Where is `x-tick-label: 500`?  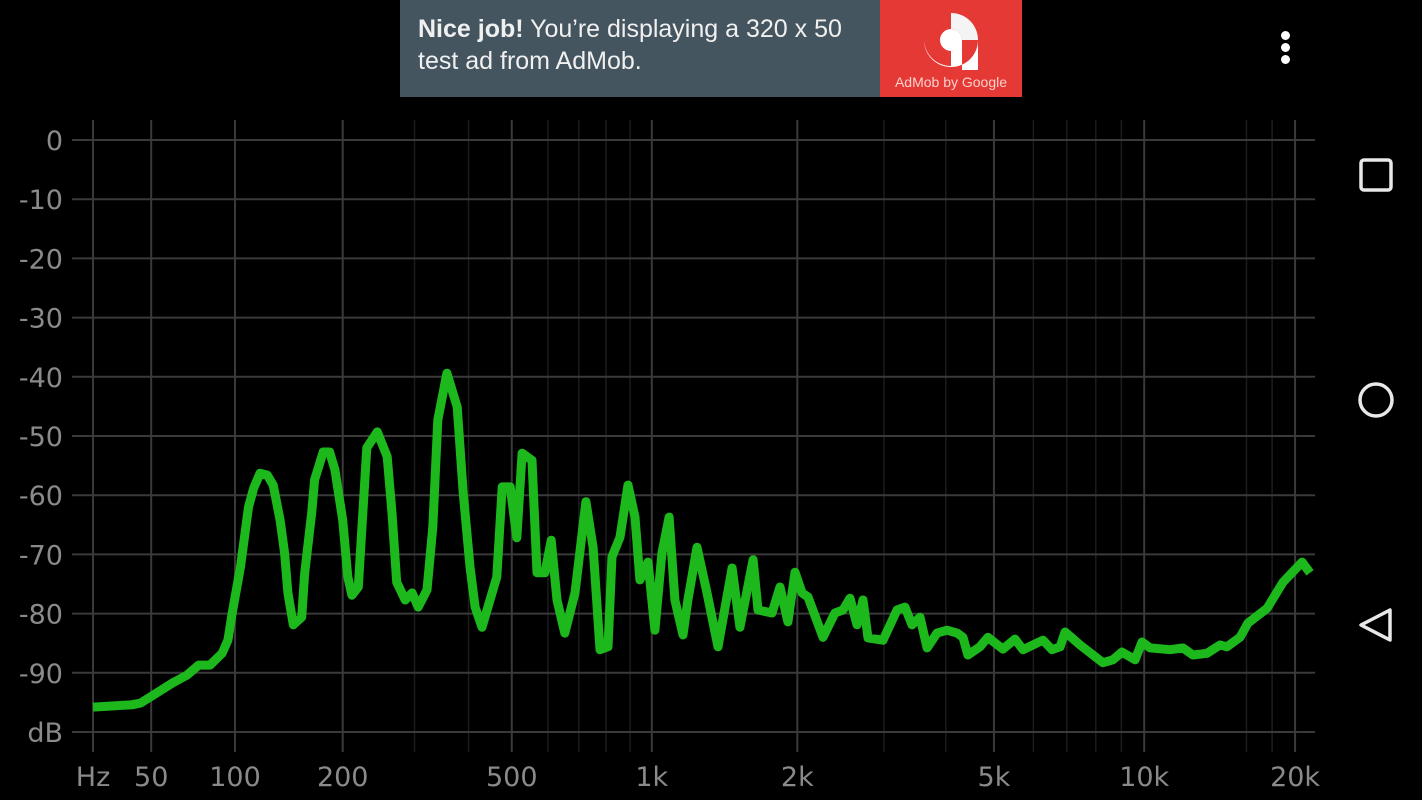 x-tick-label: 500 is located at coordinates (512, 777).